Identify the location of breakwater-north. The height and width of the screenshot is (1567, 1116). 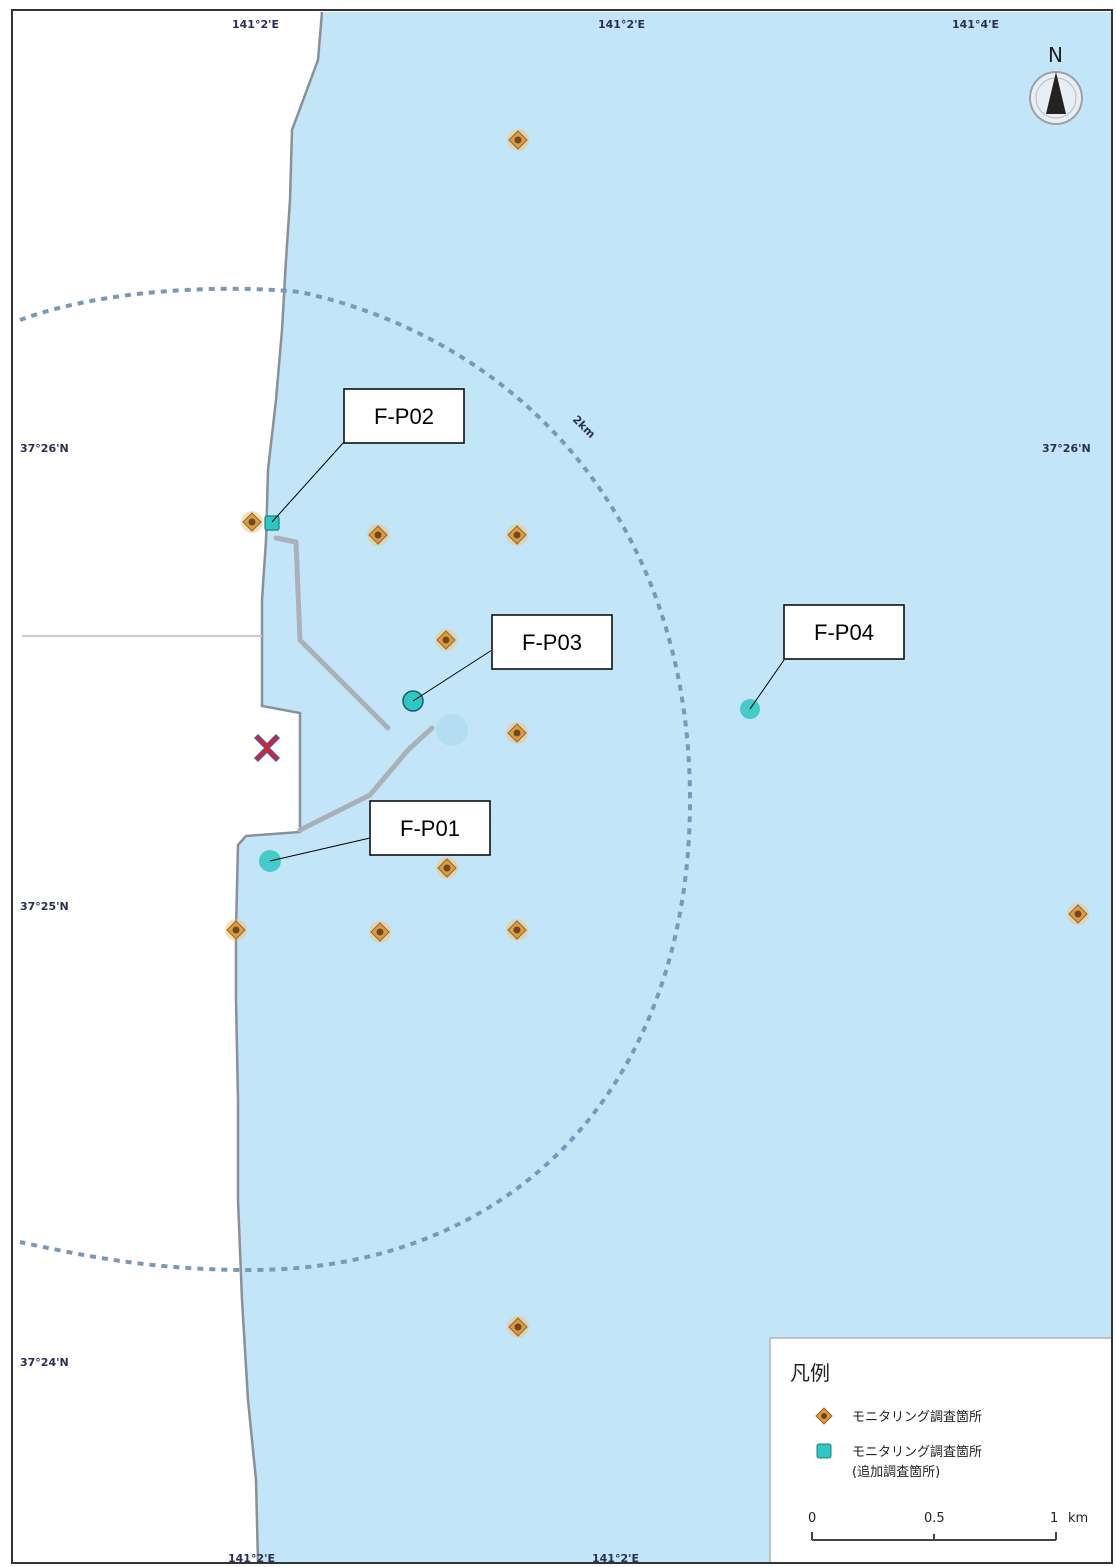
(332, 633).